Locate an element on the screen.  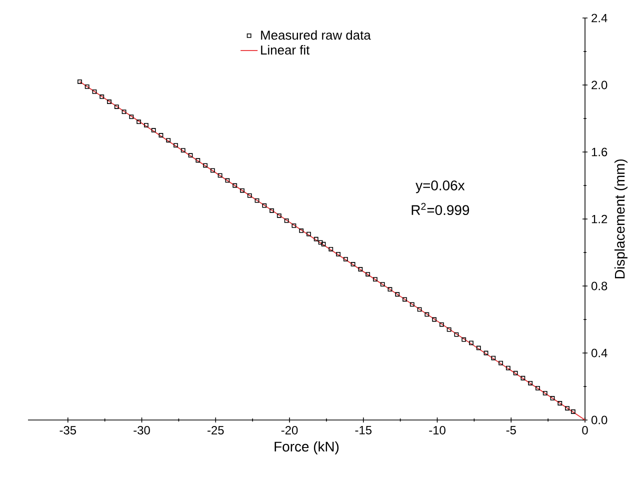
x-tick-label: -5 is located at coordinates (511, 430).